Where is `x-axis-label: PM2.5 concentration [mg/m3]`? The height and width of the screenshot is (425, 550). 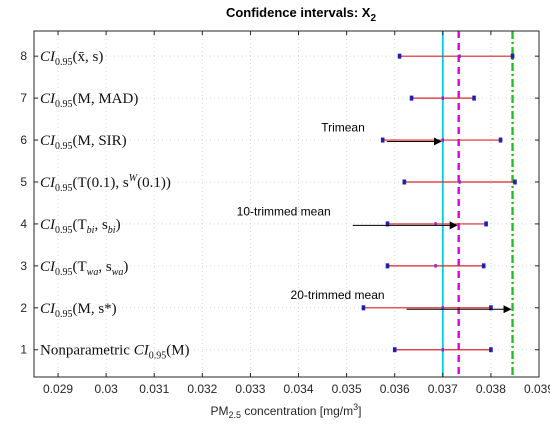 x-axis-label: PM2.5 concentration [mg/m3] is located at coordinates (286, 411).